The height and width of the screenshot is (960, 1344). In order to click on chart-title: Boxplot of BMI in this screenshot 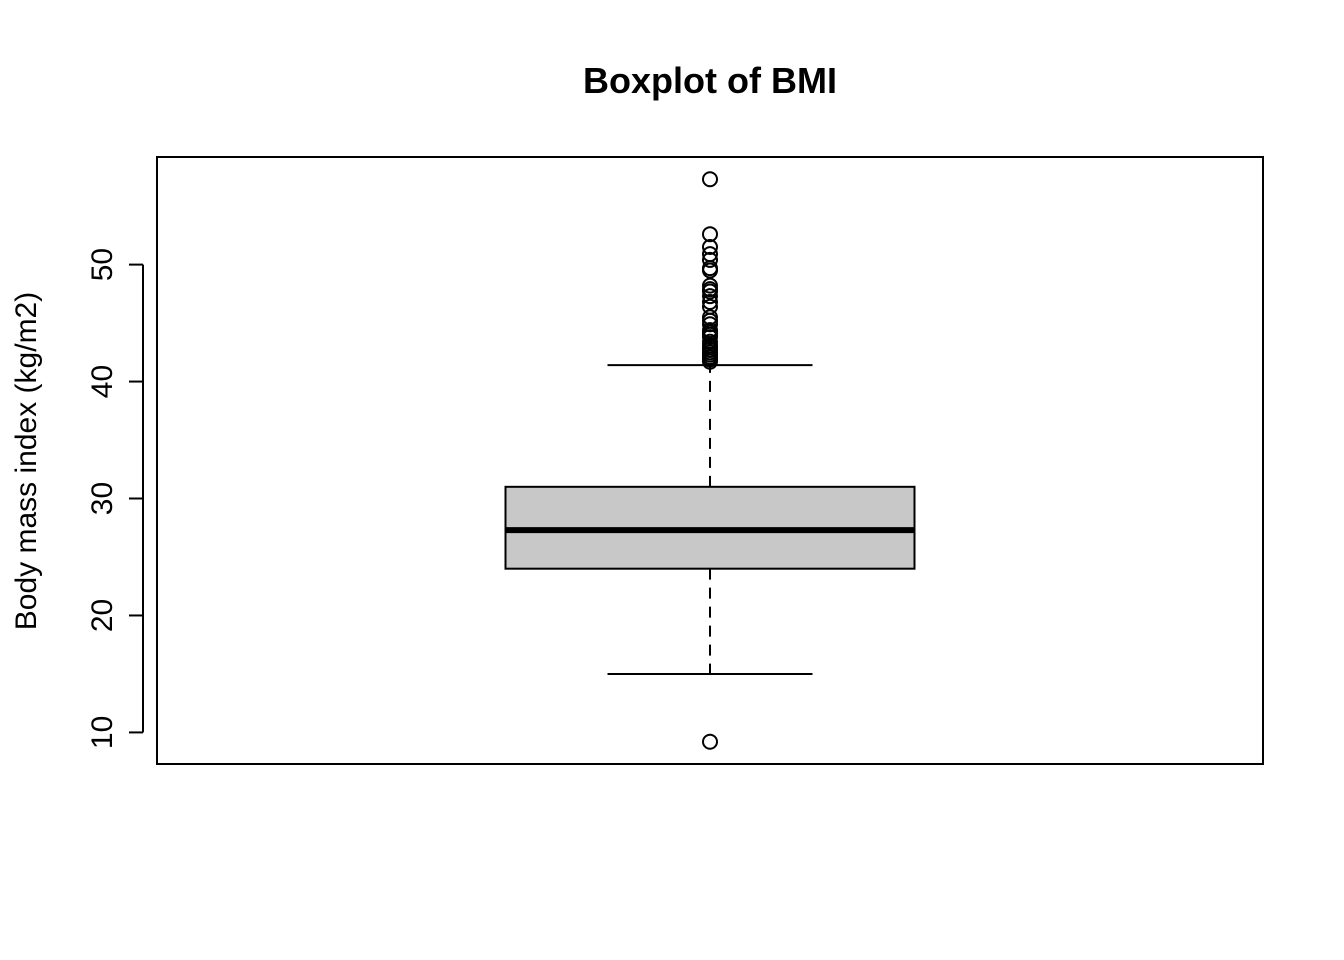, I will do `click(710, 80)`.